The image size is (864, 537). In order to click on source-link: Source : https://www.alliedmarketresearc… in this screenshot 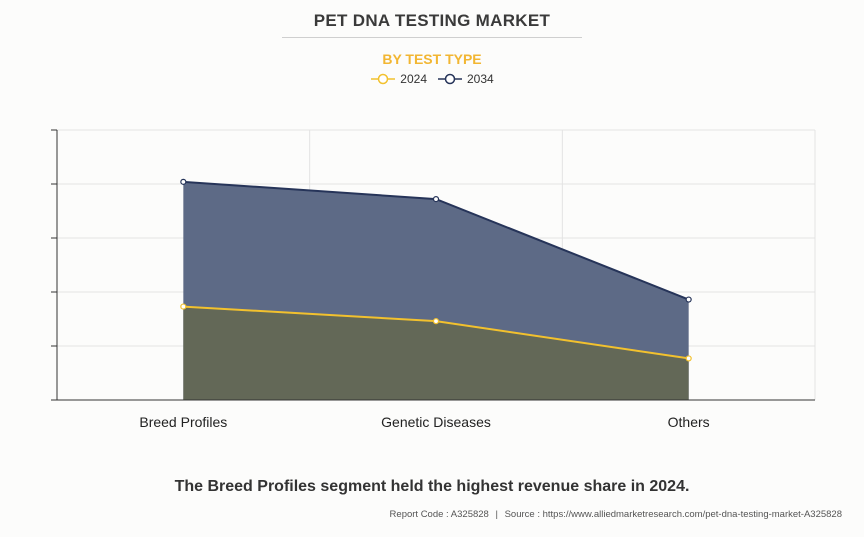, I will do `click(673, 514)`.